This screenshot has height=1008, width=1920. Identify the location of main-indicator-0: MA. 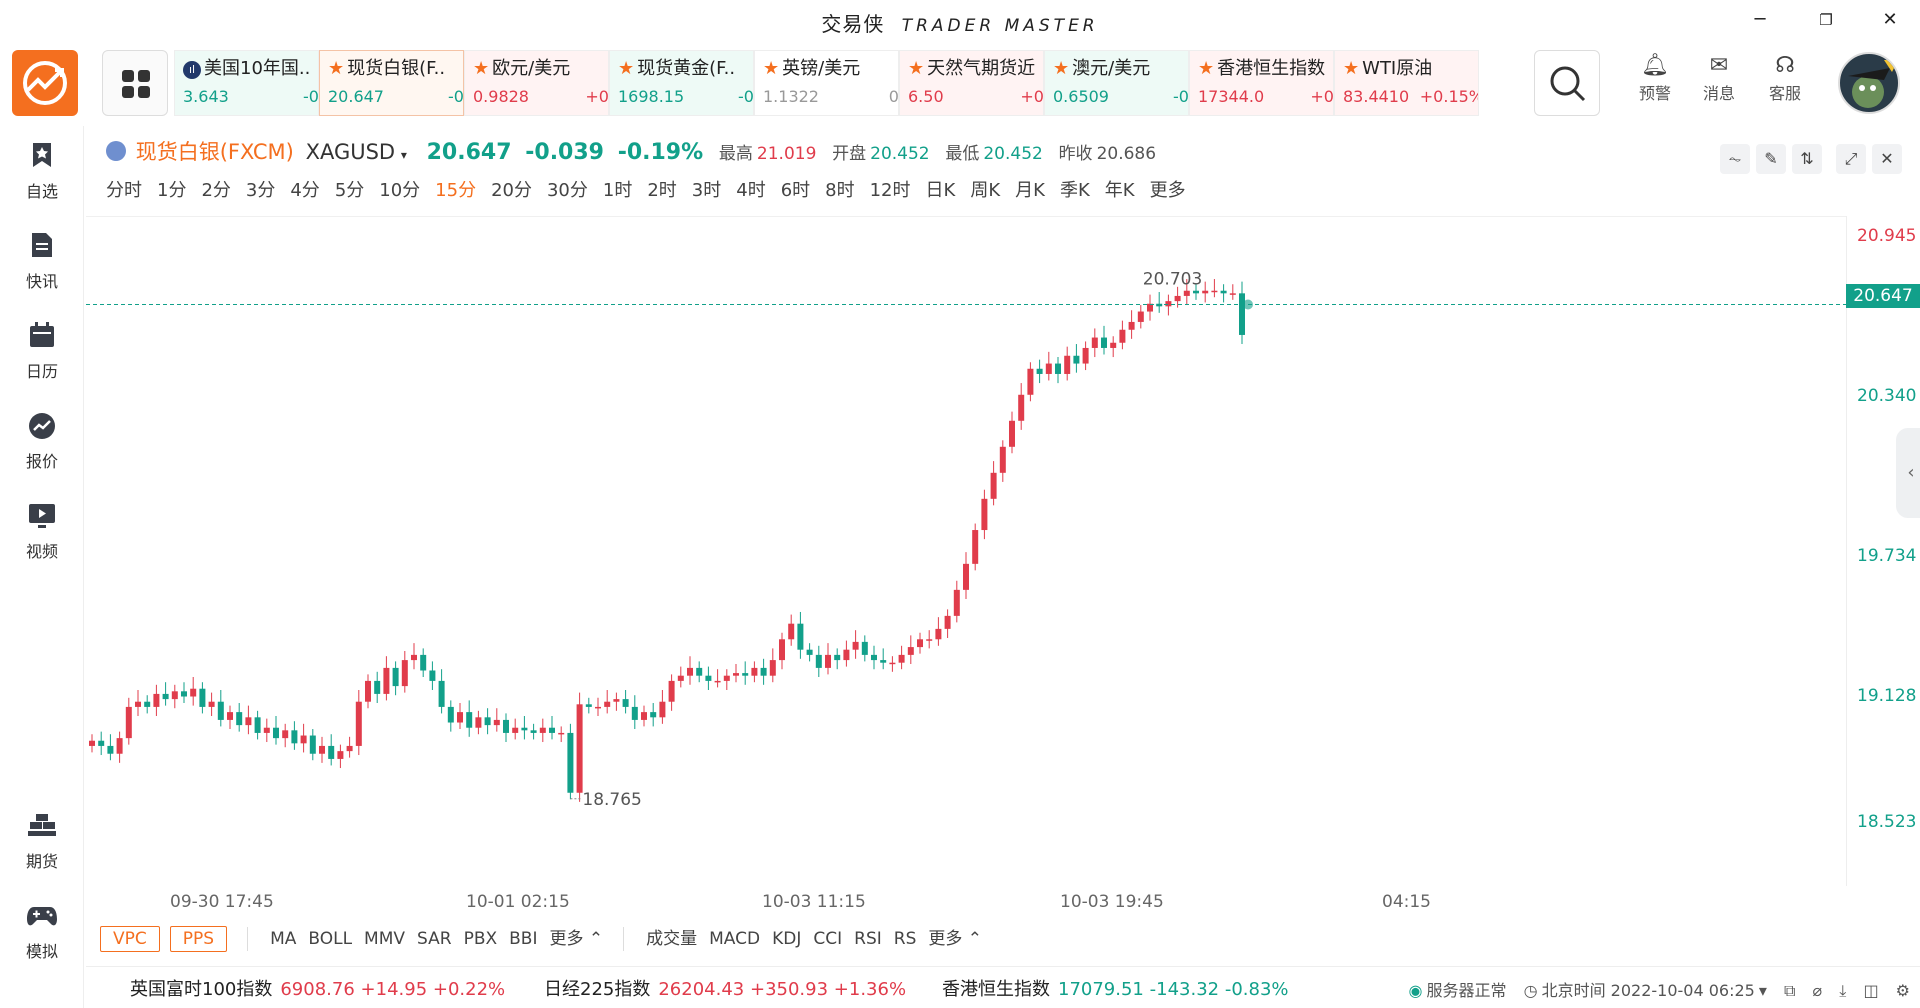
(283, 939).